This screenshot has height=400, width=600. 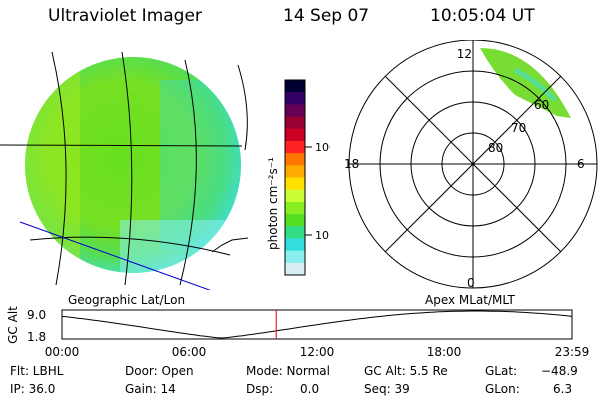 I want to click on gc-alt-status: GC Alt: 5.5 Re, so click(x=406, y=371).